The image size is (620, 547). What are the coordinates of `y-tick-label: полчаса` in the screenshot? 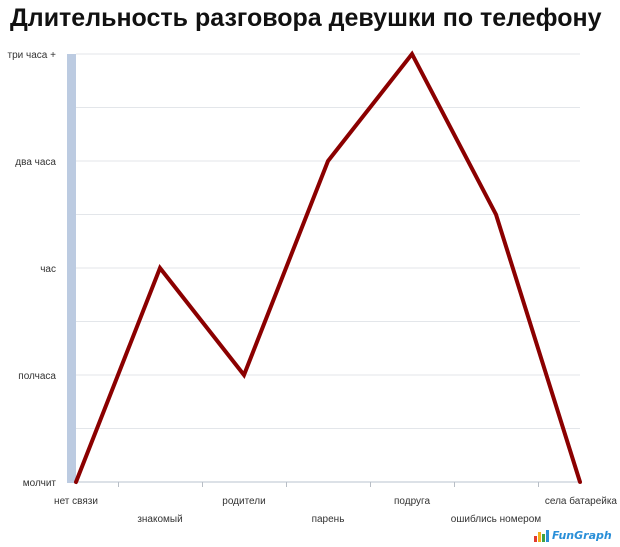 It's located at (37, 376).